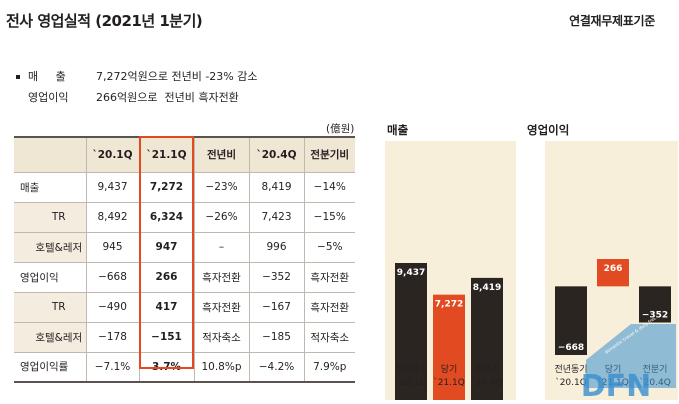  I want to click on summary-op-label: 영업이익, so click(48, 97).